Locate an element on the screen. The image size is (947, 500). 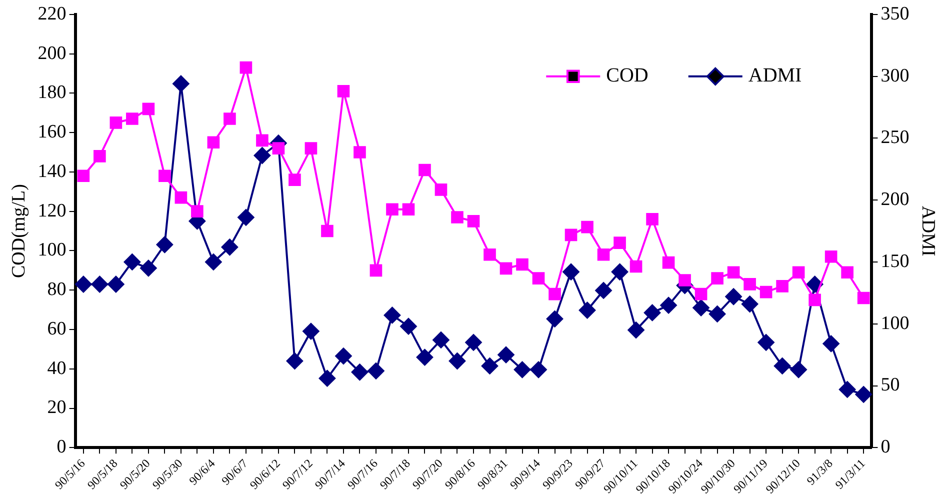
y-tick-label: 0 is located at coordinates (61, 447).